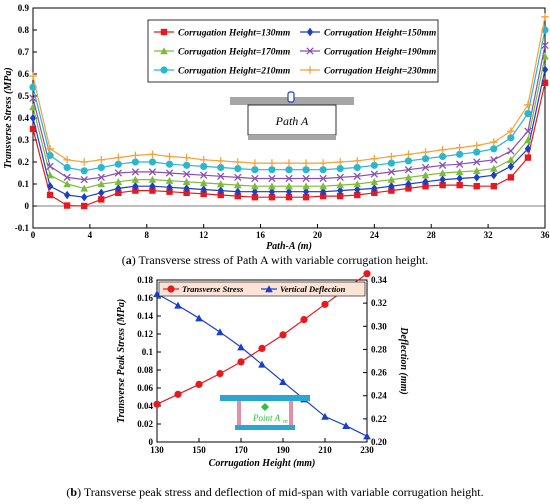  I want to click on legend-marker, so click(164, 51).